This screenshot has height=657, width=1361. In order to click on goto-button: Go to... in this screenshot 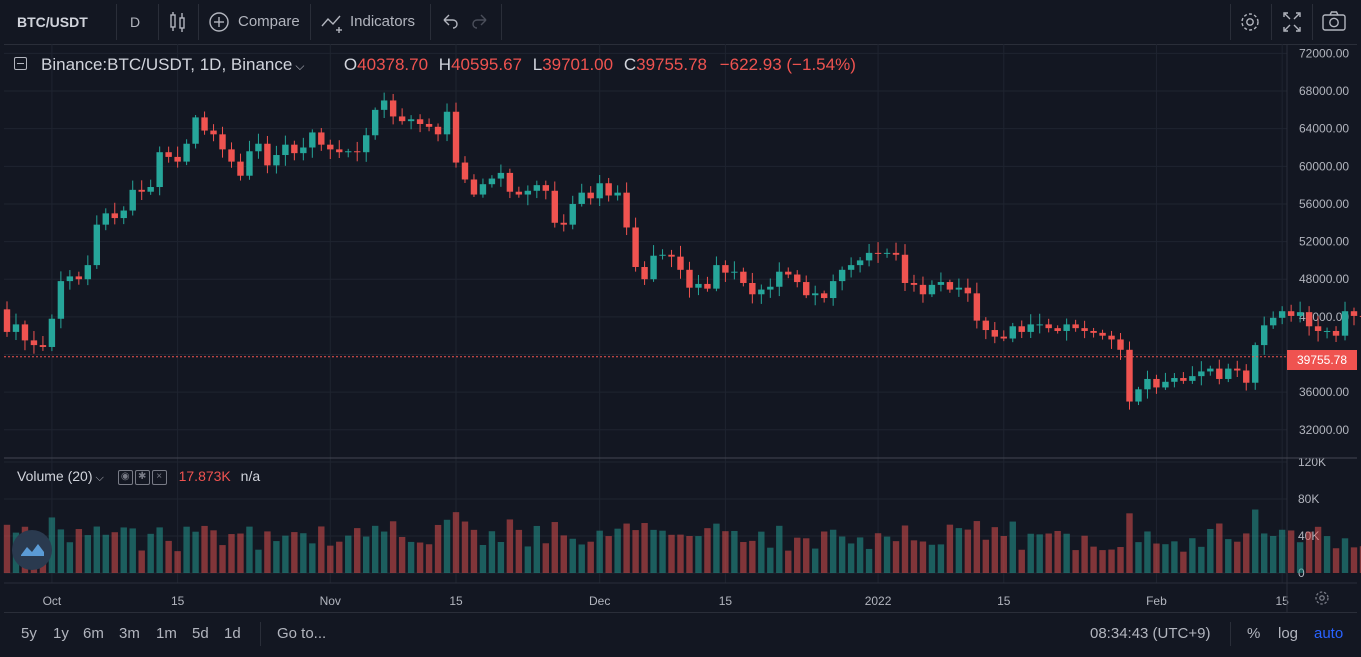, I will do `click(302, 633)`.